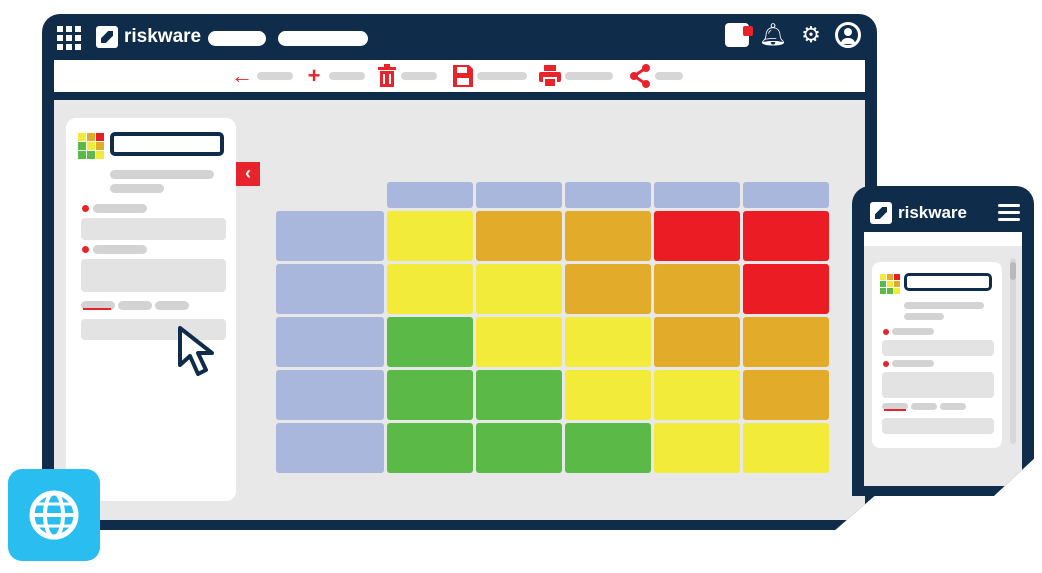 Image resolution: width=1042 pixels, height=573 pixels. What do you see at coordinates (589, 76) in the screenshot?
I see `print-label-placeholder` at bounding box center [589, 76].